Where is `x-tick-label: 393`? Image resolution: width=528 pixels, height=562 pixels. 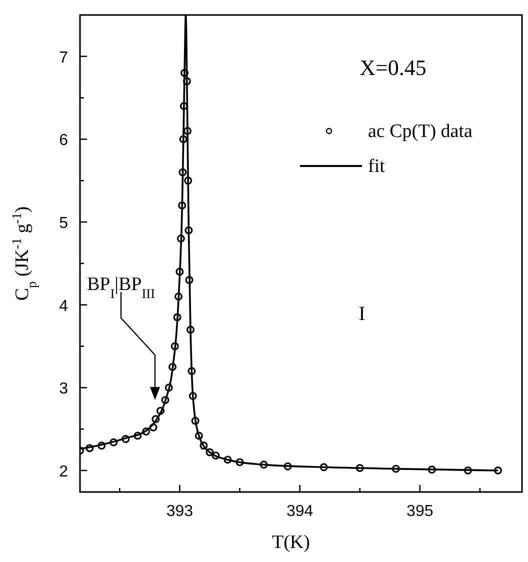 x-tick-label: 393 is located at coordinates (180, 511).